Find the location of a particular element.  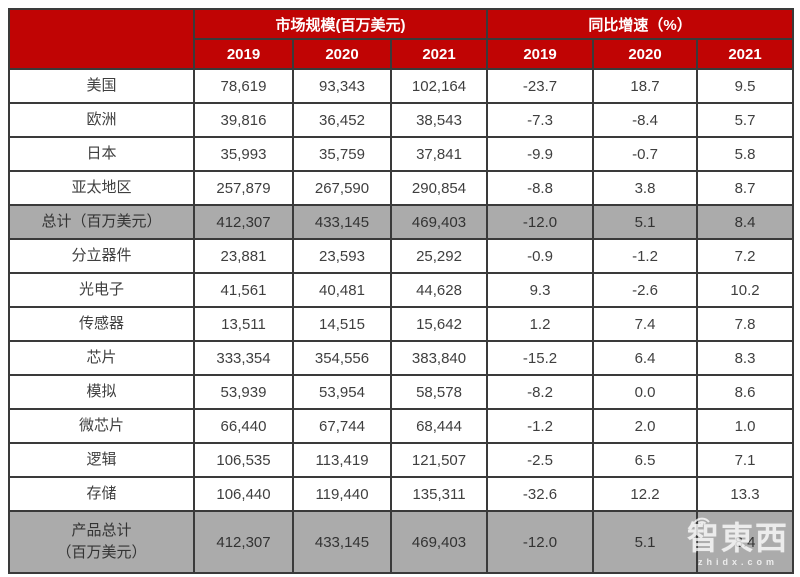

market-value: 35,993 is located at coordinates (243, 154).